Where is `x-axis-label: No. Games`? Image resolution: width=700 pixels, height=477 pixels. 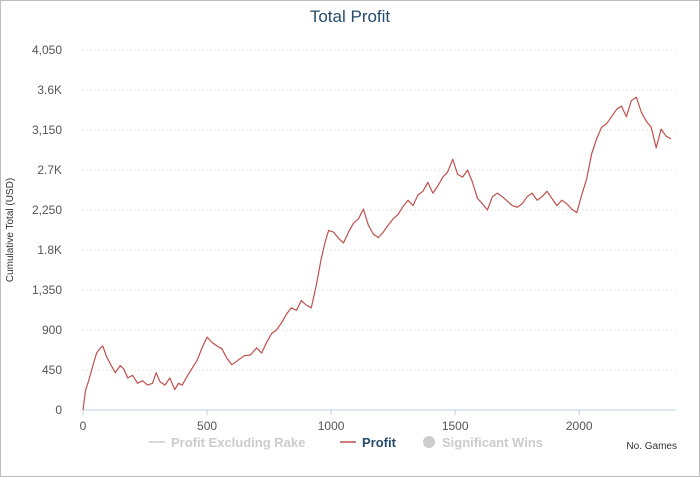 x-axis-label: No. Games is located at coordinates (651, 446).